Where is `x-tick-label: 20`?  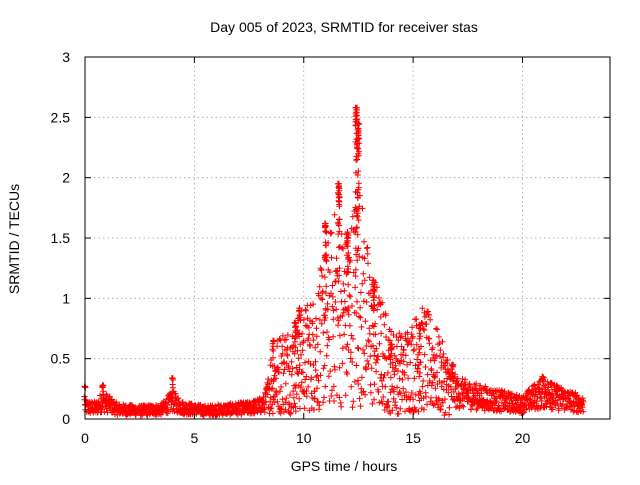 x-tick-label: 20 is located at coordinates (523, 438).